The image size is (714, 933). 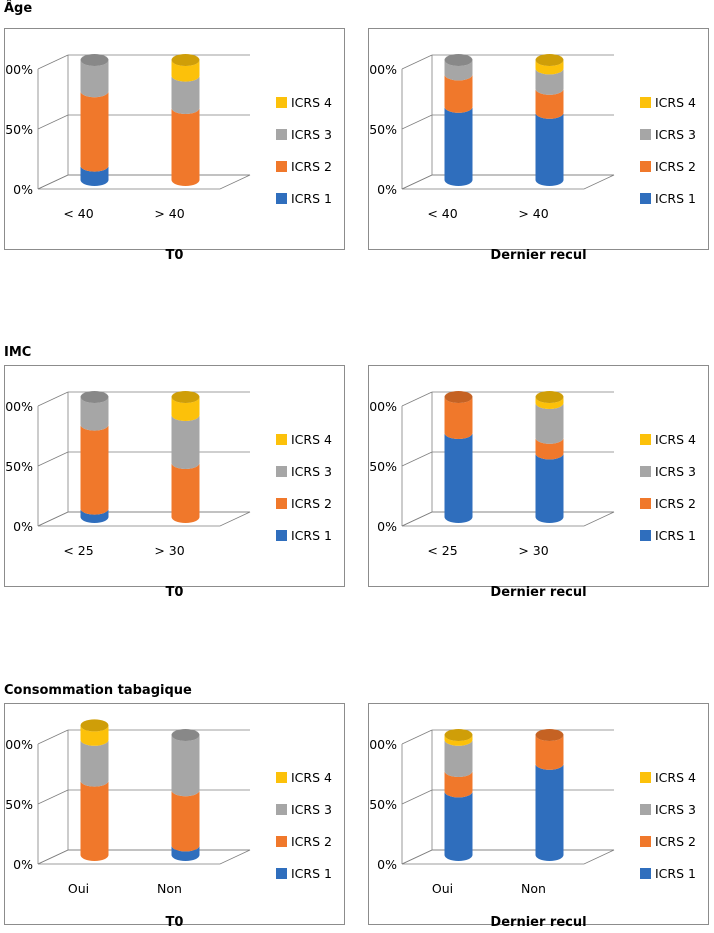 I want to click on x-tick-label: Oui, so click(x=78, y=888).